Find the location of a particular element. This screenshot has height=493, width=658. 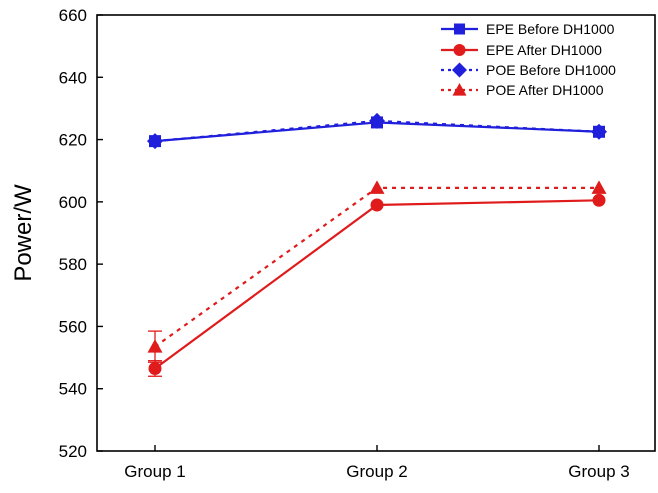

y-tick-label: 560 is located at coordinates (73, 326).